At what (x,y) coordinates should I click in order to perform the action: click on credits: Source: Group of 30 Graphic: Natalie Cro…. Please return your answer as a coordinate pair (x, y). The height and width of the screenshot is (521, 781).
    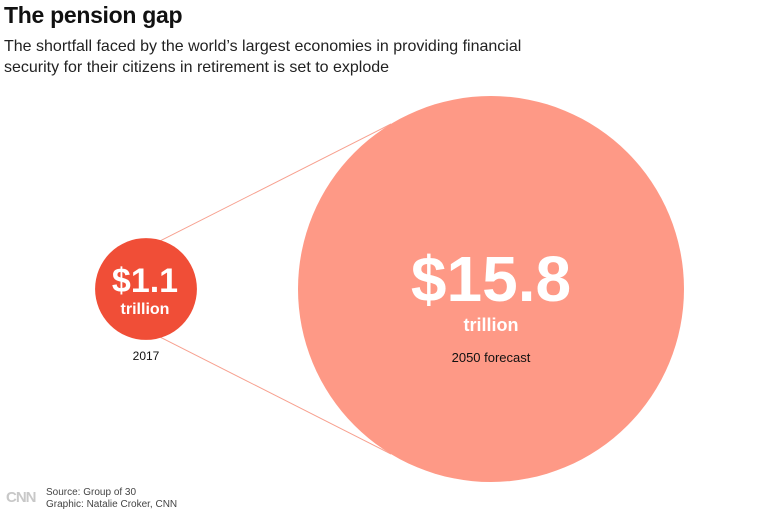
    Looking at the image, I should click on (111, 499).